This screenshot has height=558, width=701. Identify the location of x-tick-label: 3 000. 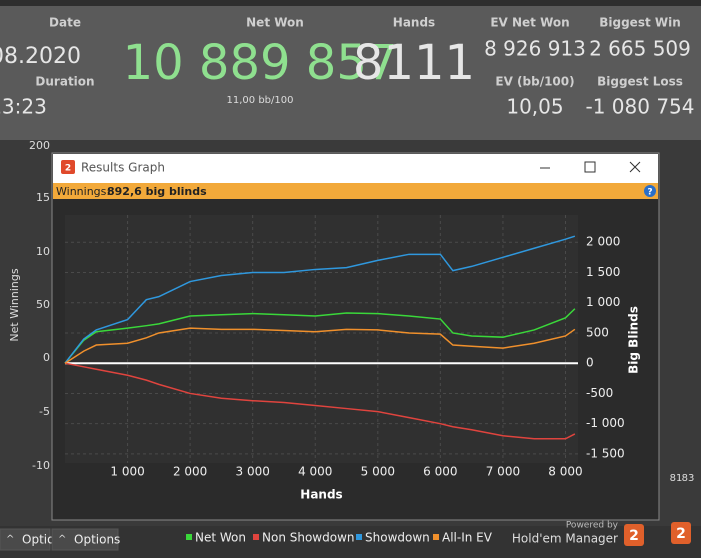
(253, 472).